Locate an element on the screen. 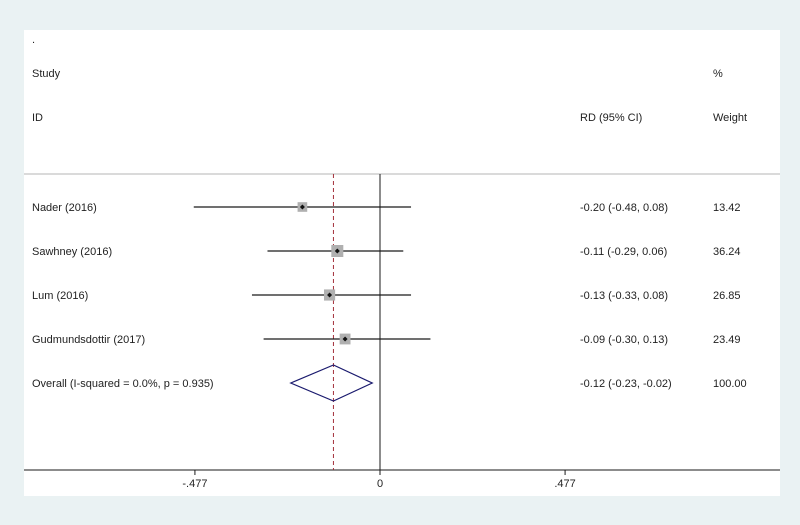 The width and height of the screenshot is (800, 525). study-weight: 23.49 is located at coordinates (727, 340).